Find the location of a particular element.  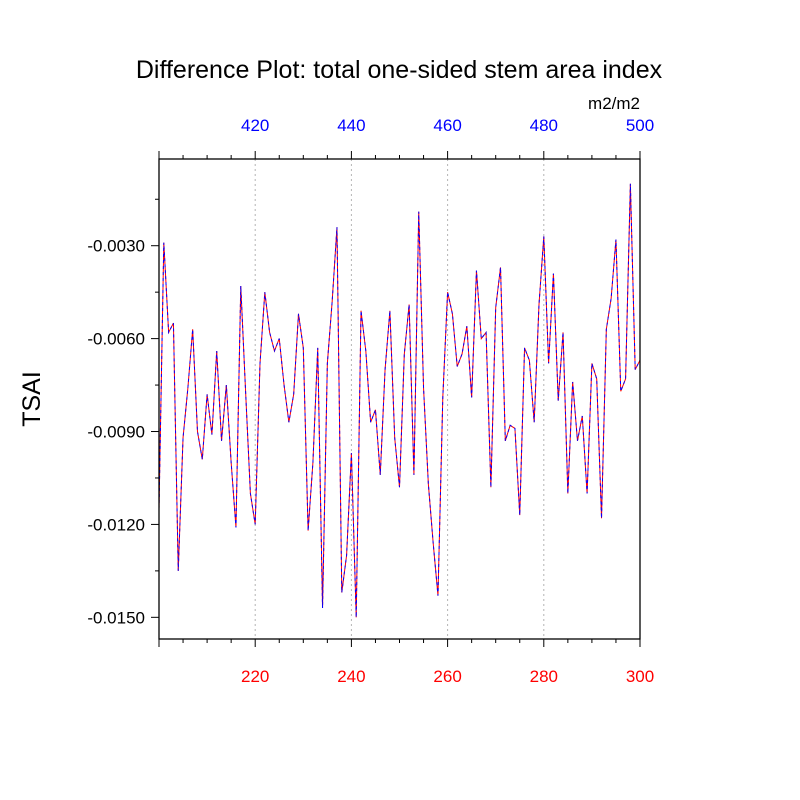

y-tick-label: -0.0150 is located at coordinates (116, 617).